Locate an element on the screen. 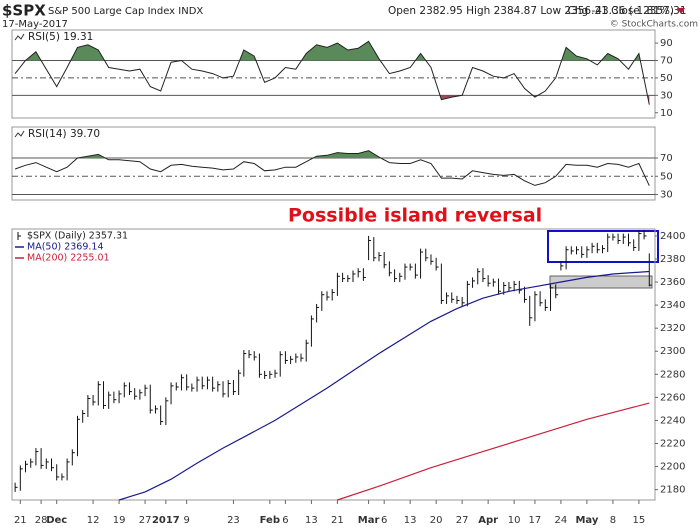 The height and width of the screenshot is (530, 700). x-tick-label: 20 is located at coordinates (436, 520).